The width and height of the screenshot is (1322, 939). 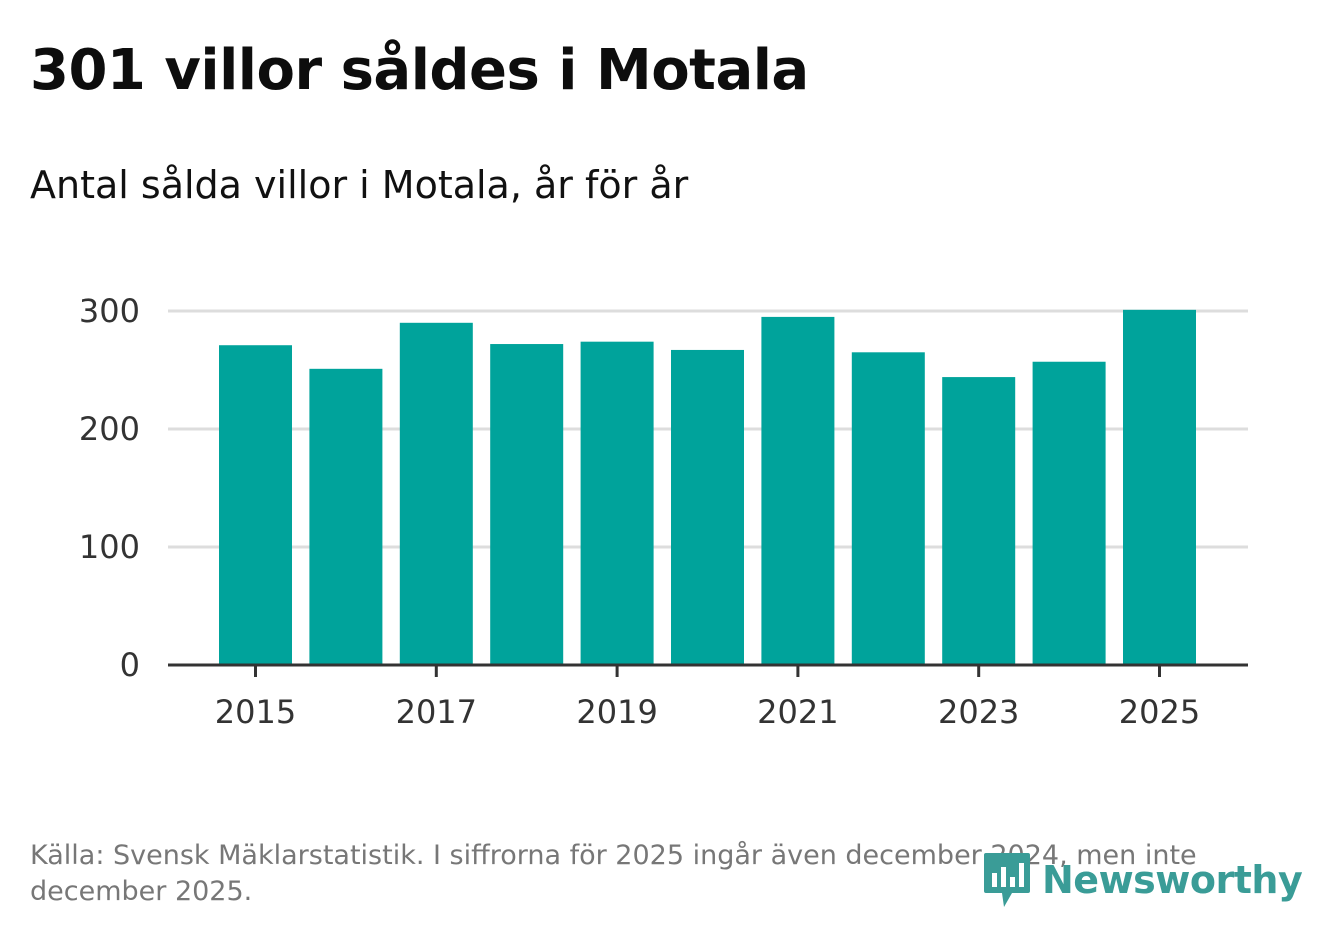 I want to click on y-tick-label: 100, so click(x=109, y=547).